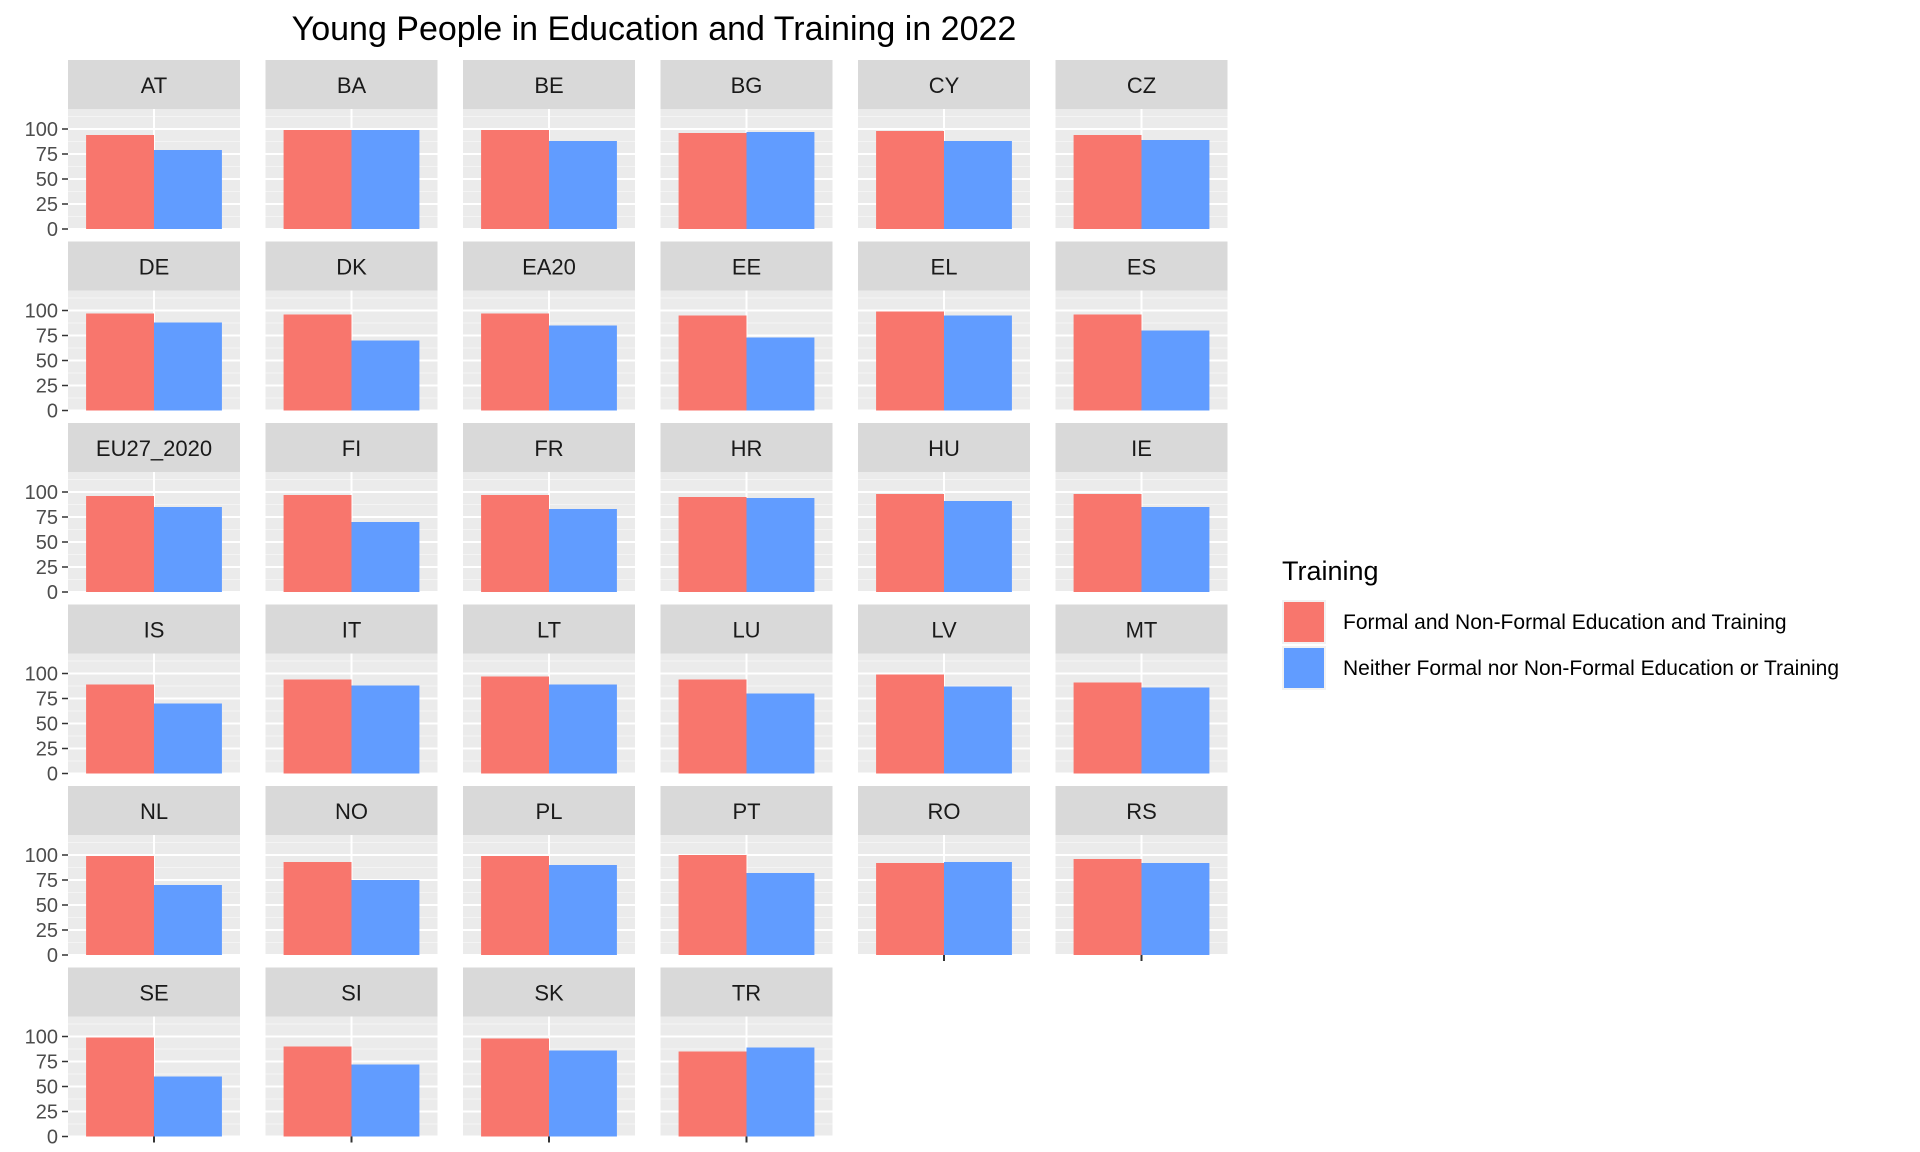 Image resolution: width=1920 pixels, height=1152 pixels. I want to click on facet-panel: IS 0 25 50 75 100, so click(132, 695).